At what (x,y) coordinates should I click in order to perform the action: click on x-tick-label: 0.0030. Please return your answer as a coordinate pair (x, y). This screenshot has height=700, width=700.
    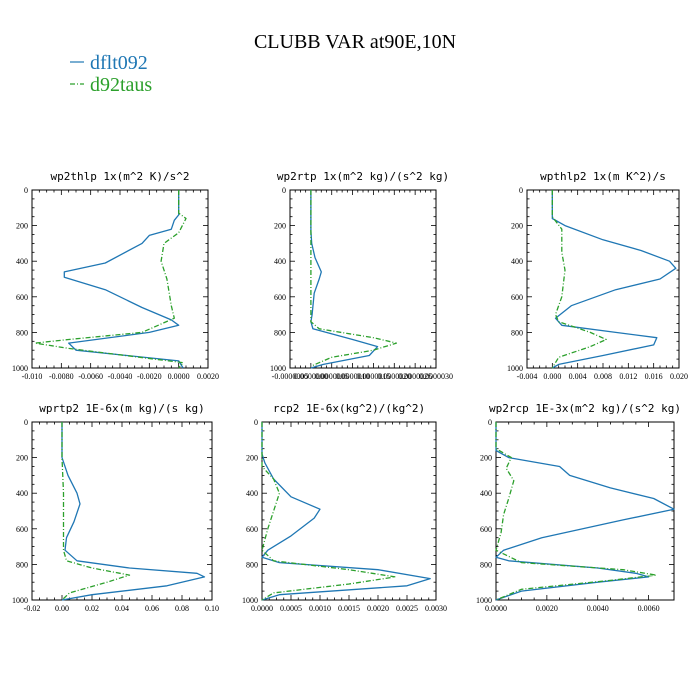
    Looking at the image, I should click on (436, 608).